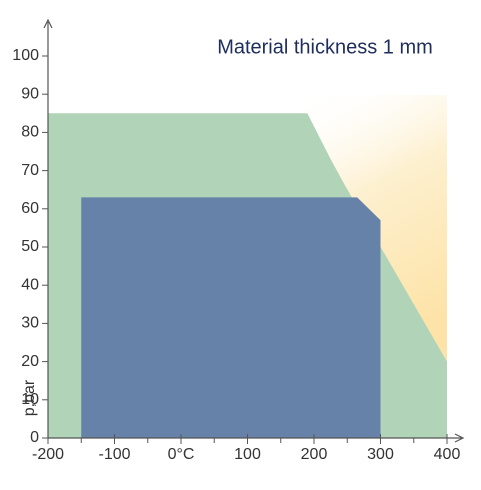 Image resolution: width=481 pixels, height=490 pixels. Describe the element at coordinates (25, 55) in the screenshot. I see `y-tick-label: 100` at that location.